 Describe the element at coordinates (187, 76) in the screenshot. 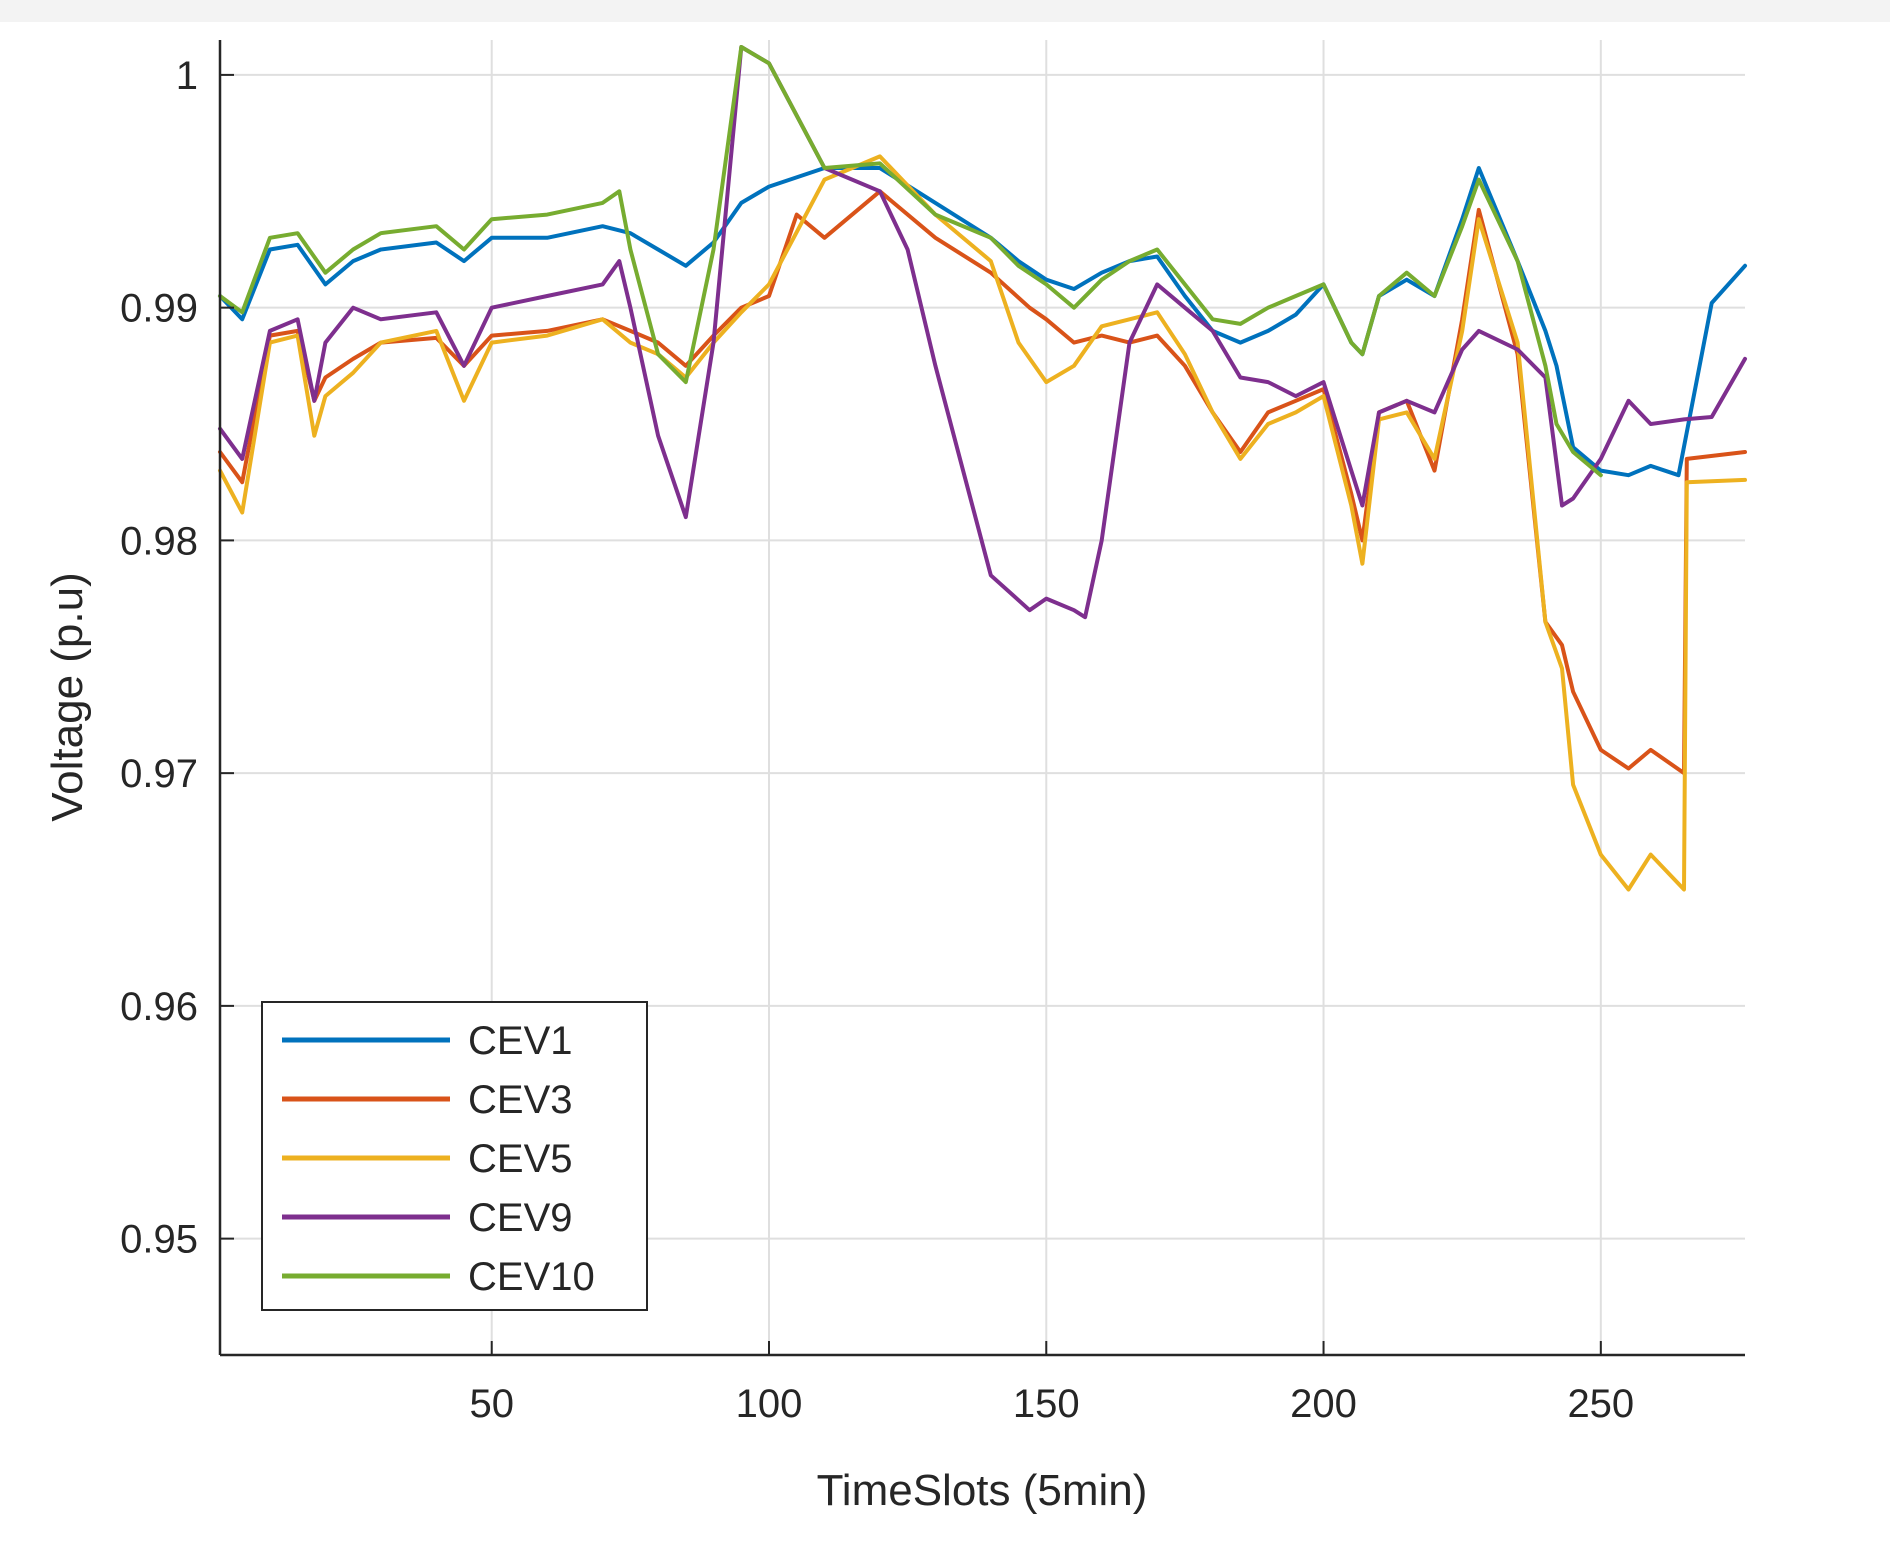

I see `y-tick-label: 1` at that location.